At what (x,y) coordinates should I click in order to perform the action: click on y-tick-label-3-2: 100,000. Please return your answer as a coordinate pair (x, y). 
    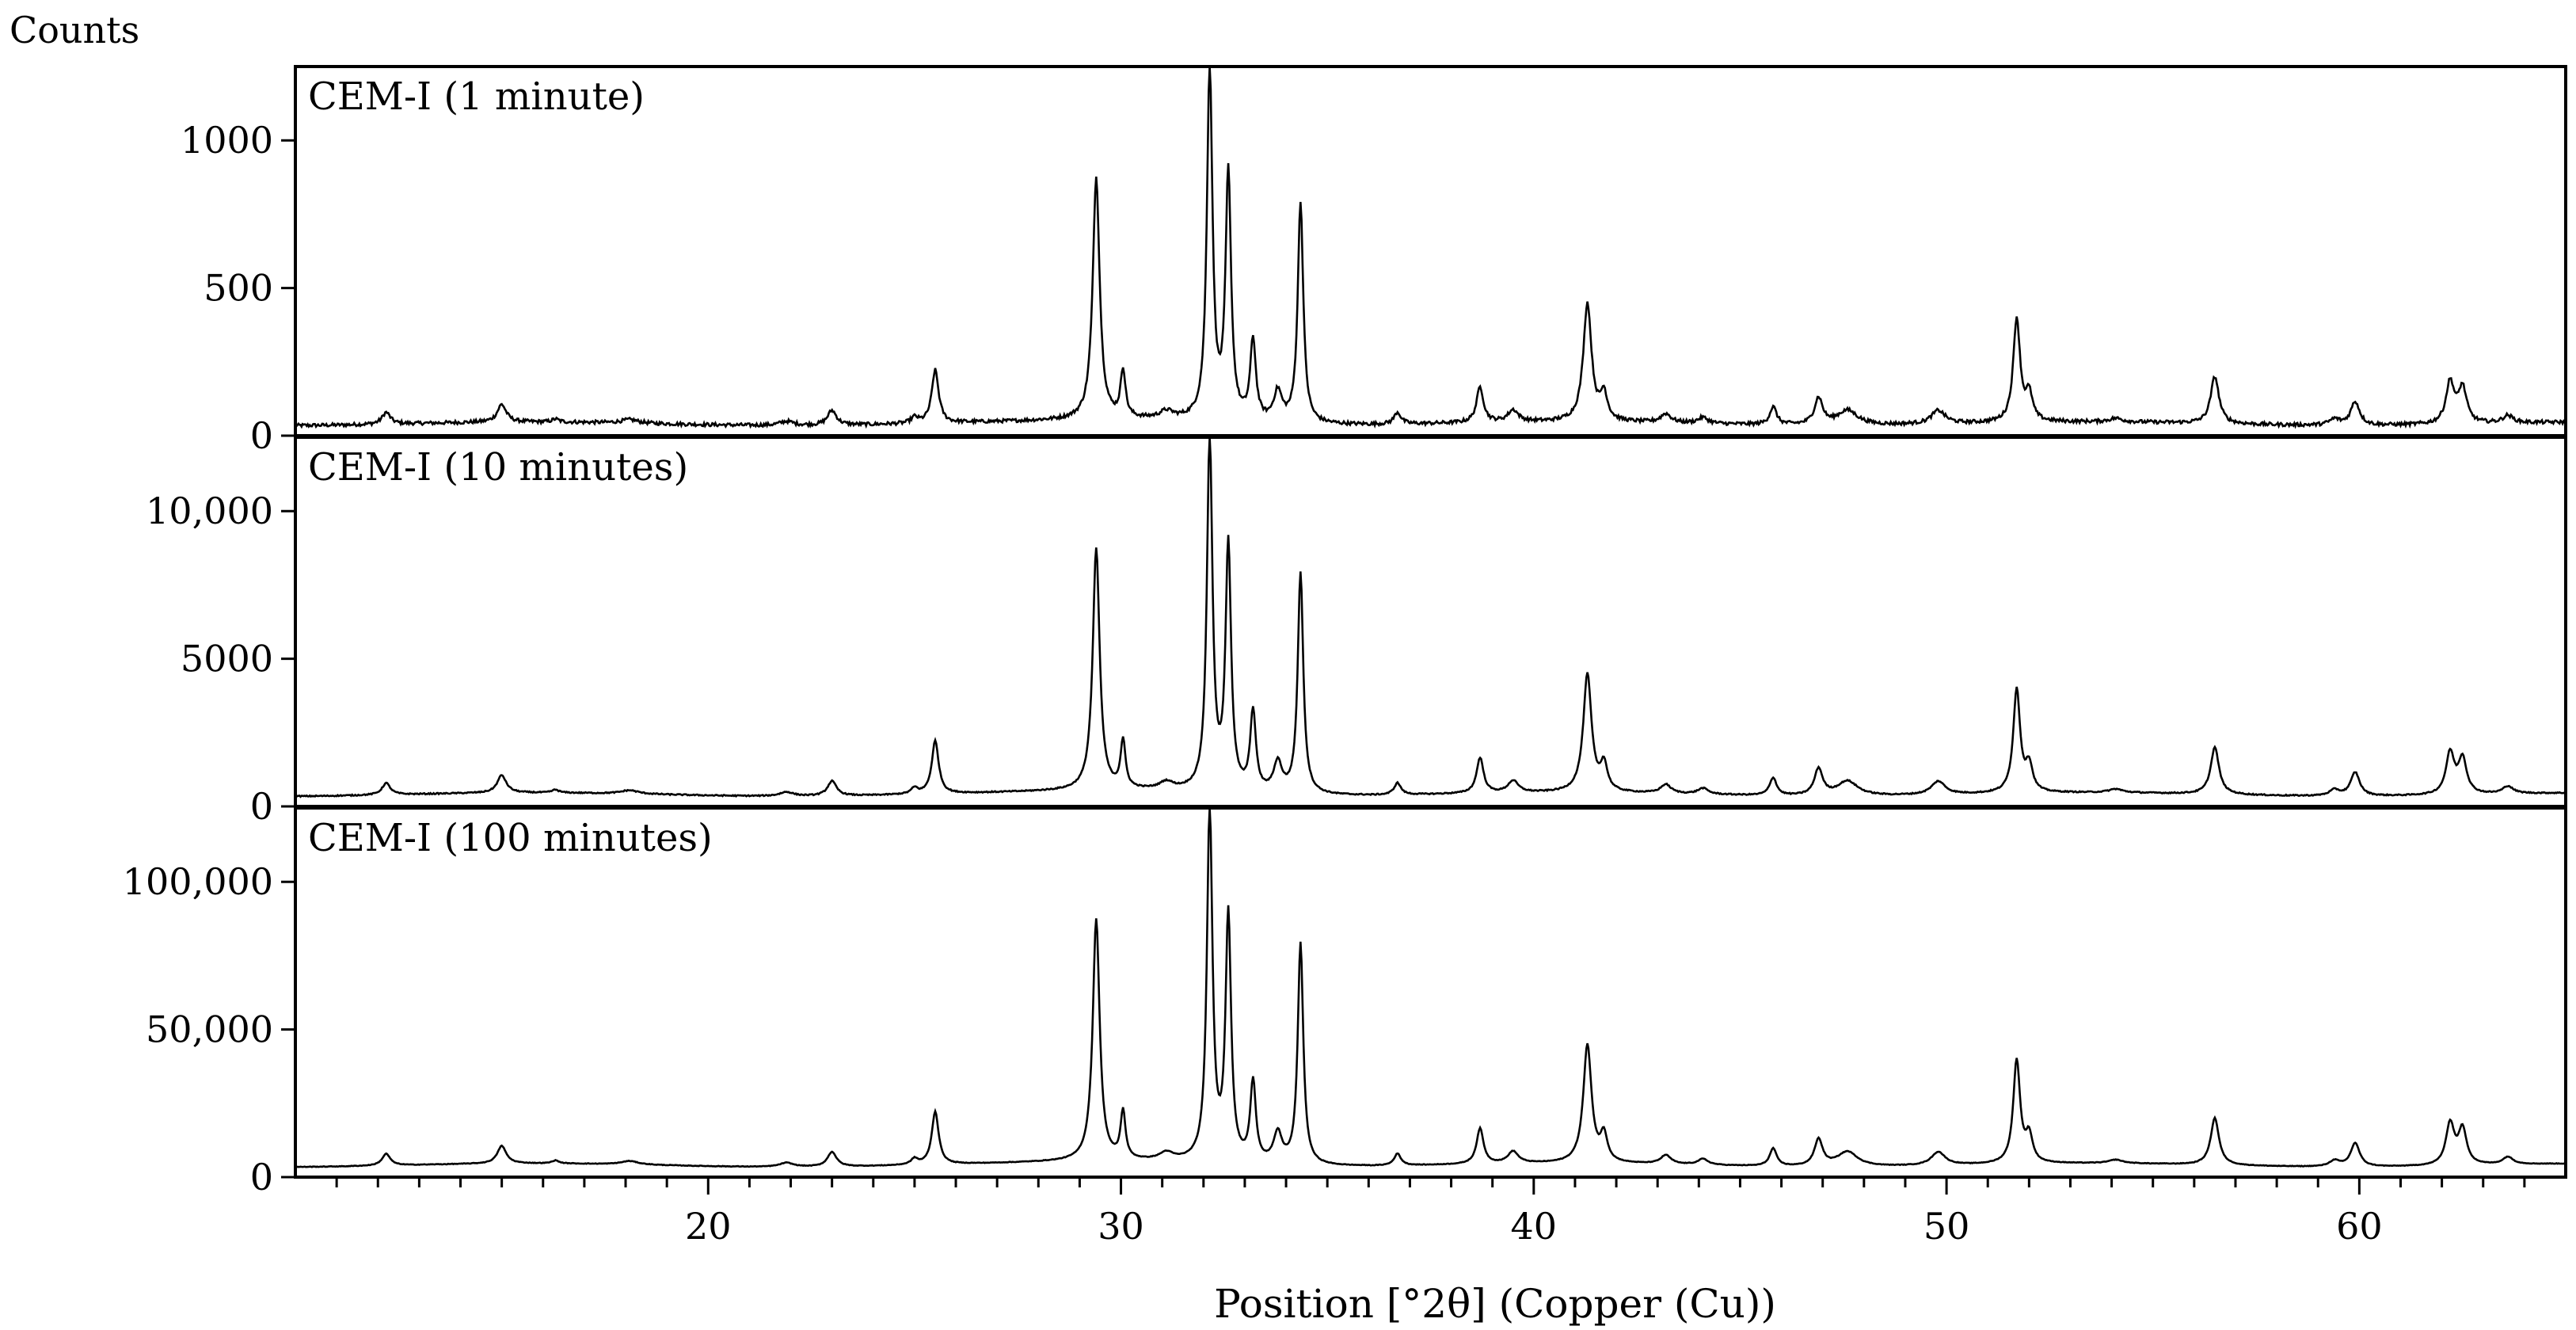
    Looking at the image, I should click on (198, 882).